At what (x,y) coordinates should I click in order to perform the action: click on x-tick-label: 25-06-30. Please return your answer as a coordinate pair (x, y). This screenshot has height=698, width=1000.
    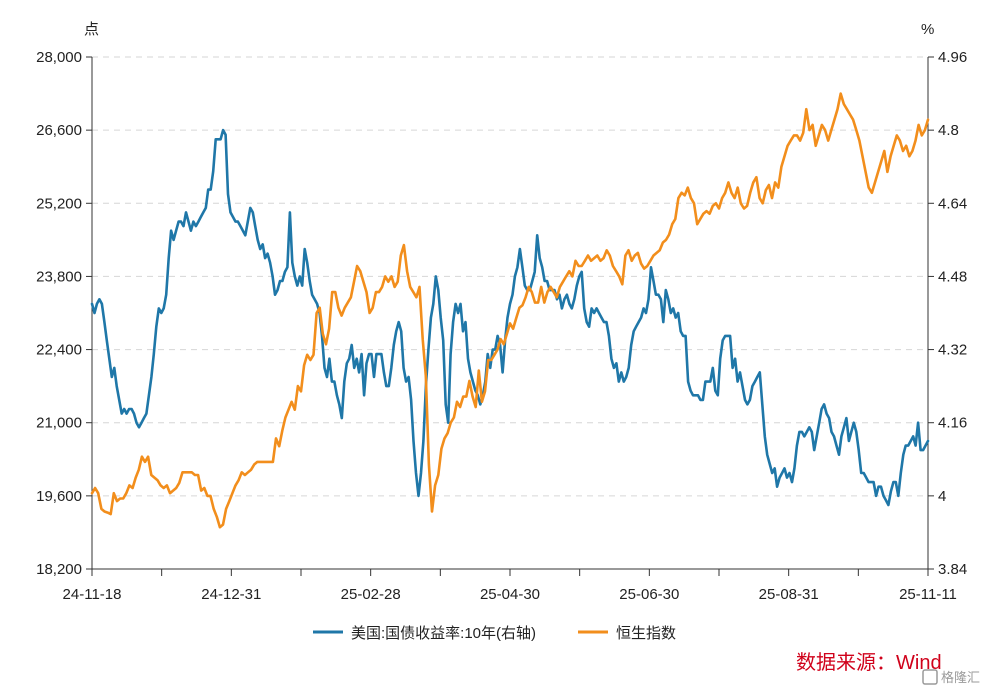
    Looking at the image, I should click on (649, 594).